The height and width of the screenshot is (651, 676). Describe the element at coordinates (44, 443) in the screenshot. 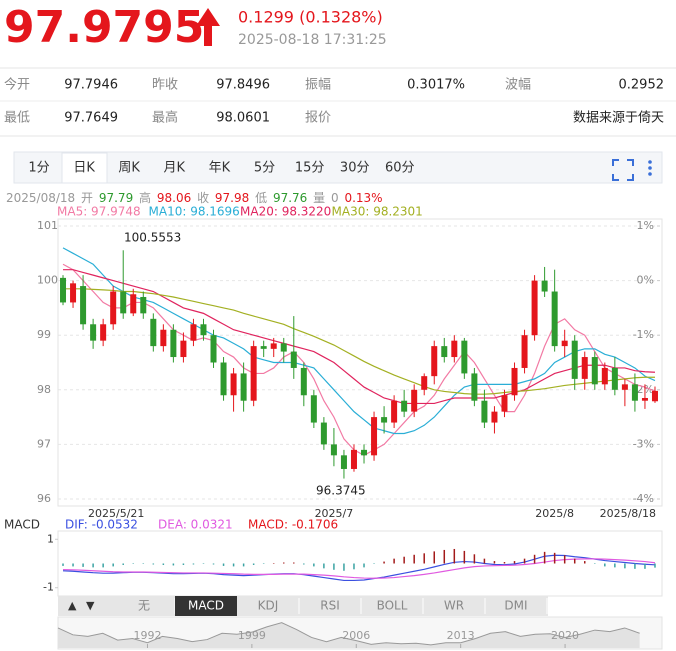

I see `y-tick-label: 97` at that location.